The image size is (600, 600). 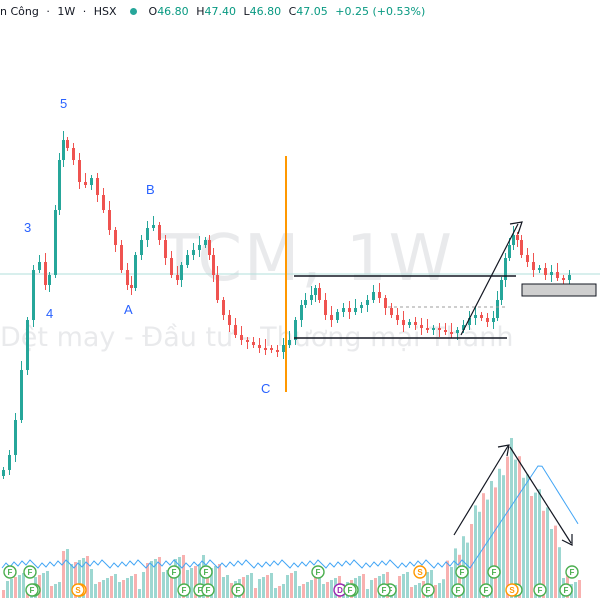 I want to click on symbol-name: n Công, so click(x=19, y=11).